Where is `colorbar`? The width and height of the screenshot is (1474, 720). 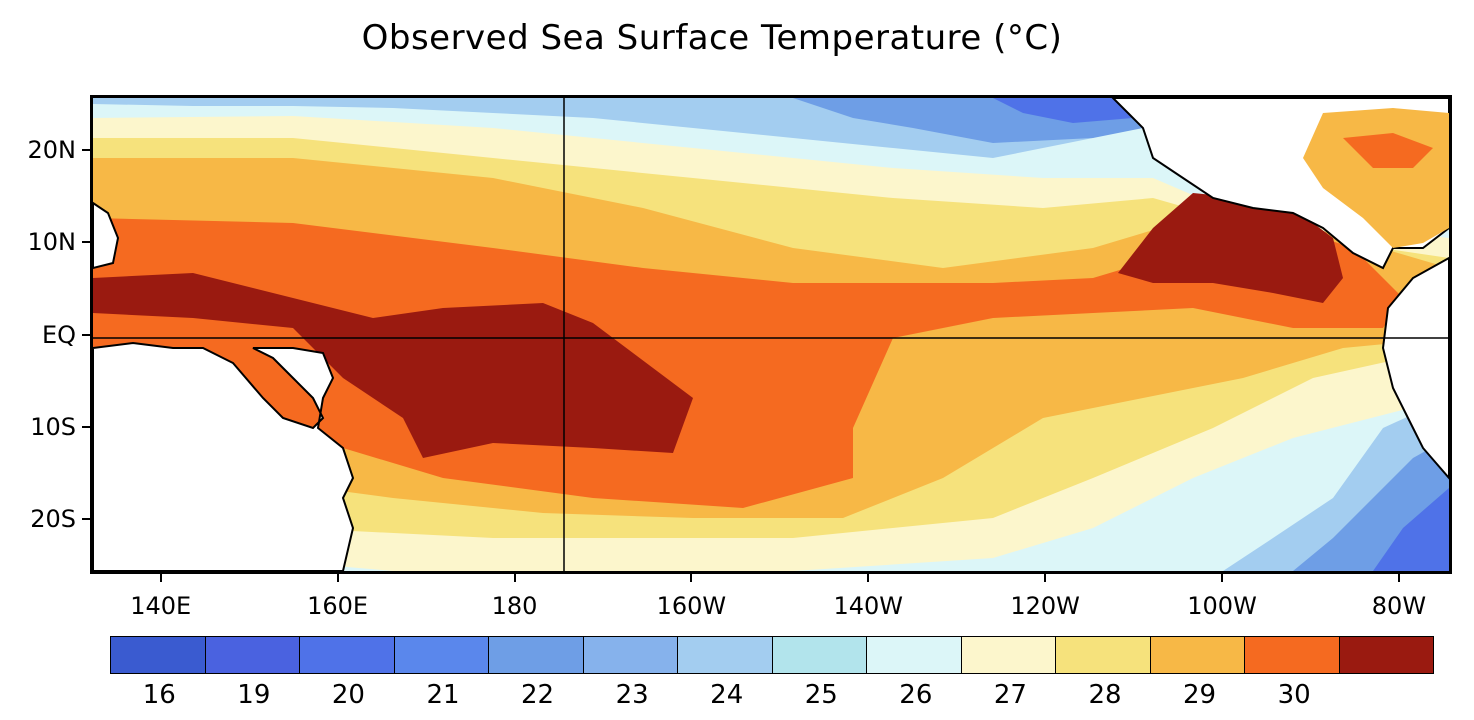 colorbar is located at coordinates (772, 655).